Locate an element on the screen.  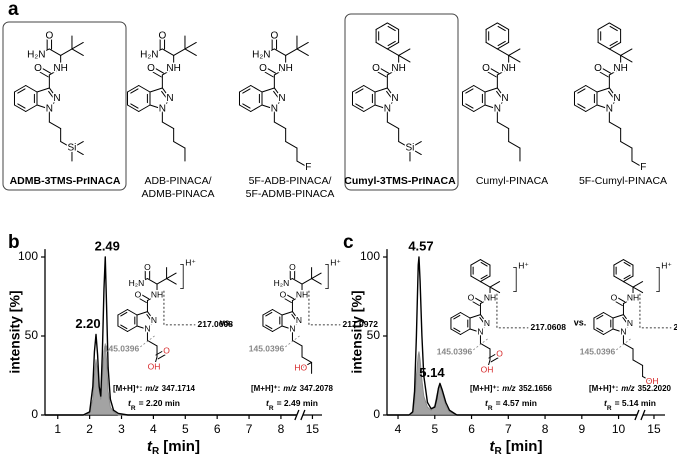
charge-bracket is located at coordinates (182, 276).